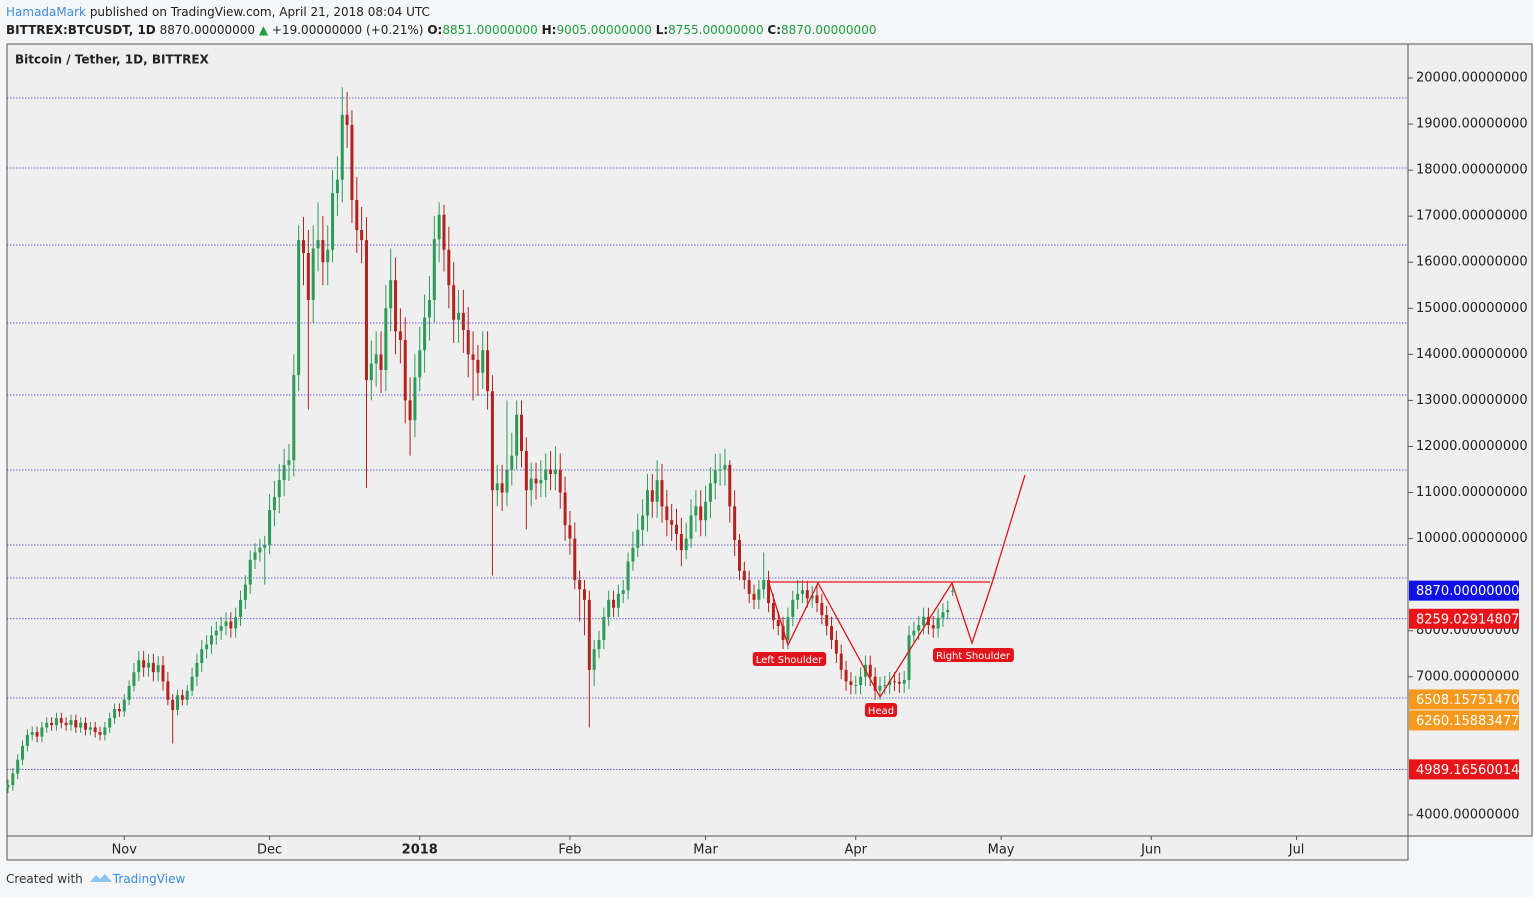  Describe the element at coordinates (883, 682) in the screenshot. I see `annotations: Left Shoulder Head Right Shoulder` at that location.